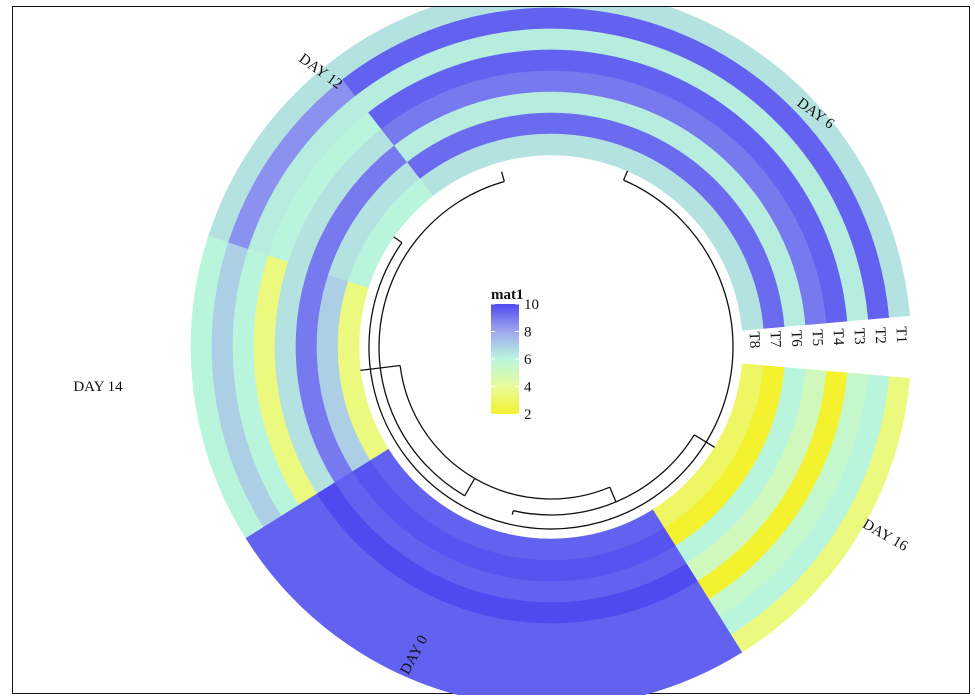  What do you see at coordinates (528, 333) in the screenshot?
I see `legend-tick-label: 8` at bounding box center [528, 333].